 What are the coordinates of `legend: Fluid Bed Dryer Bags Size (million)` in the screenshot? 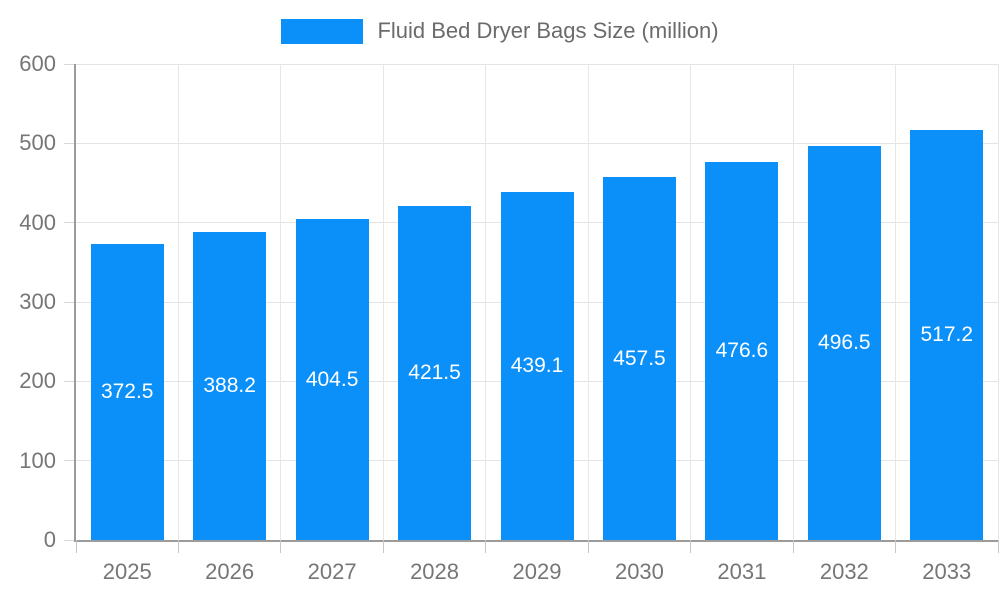 It's located at (500, 31).